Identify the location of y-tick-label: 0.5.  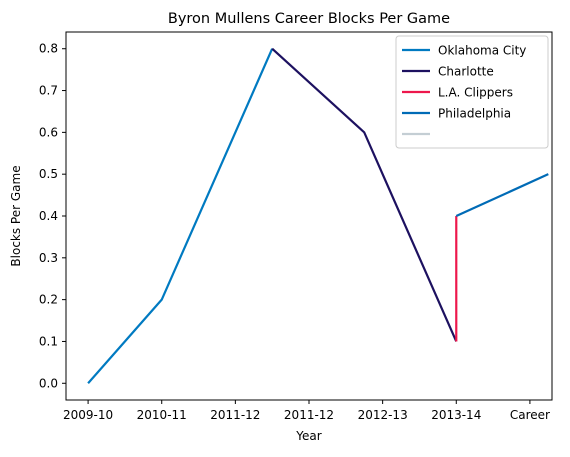
(48, 174).